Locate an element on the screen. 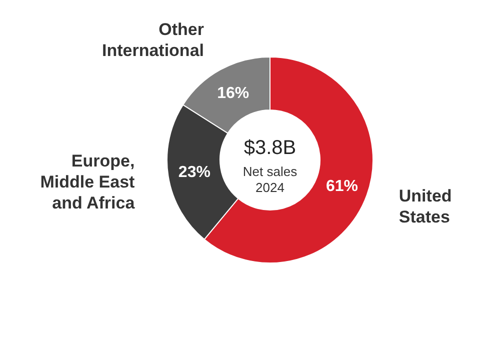 This screenshot has height=343, width=500. text: 2024 is located at coordinates (270, 187).